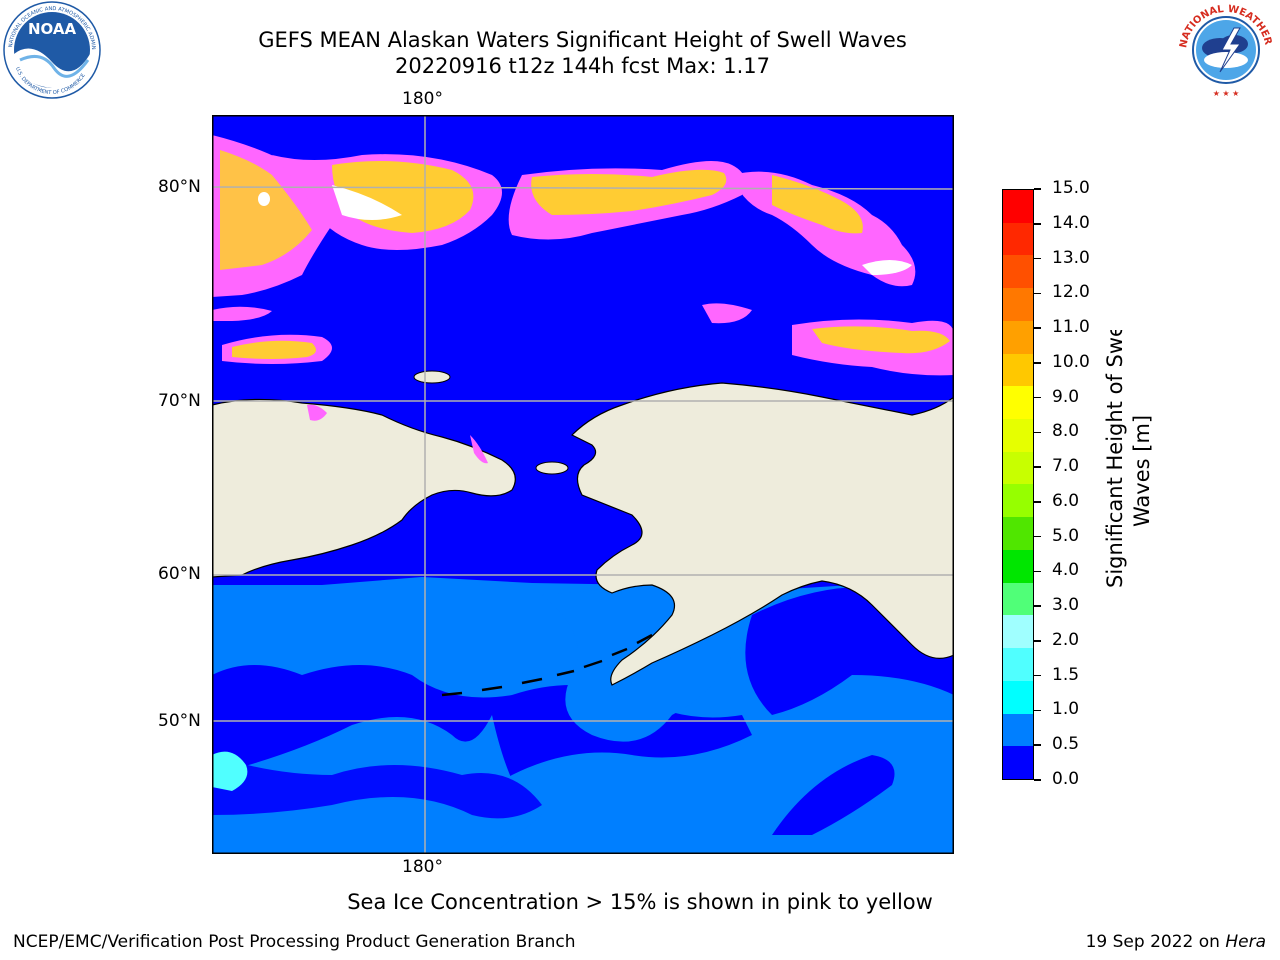 This screenshot has height=960, width=1280. I want to click on colorbar-title-line2: Waves [m], so click(1142, 471).